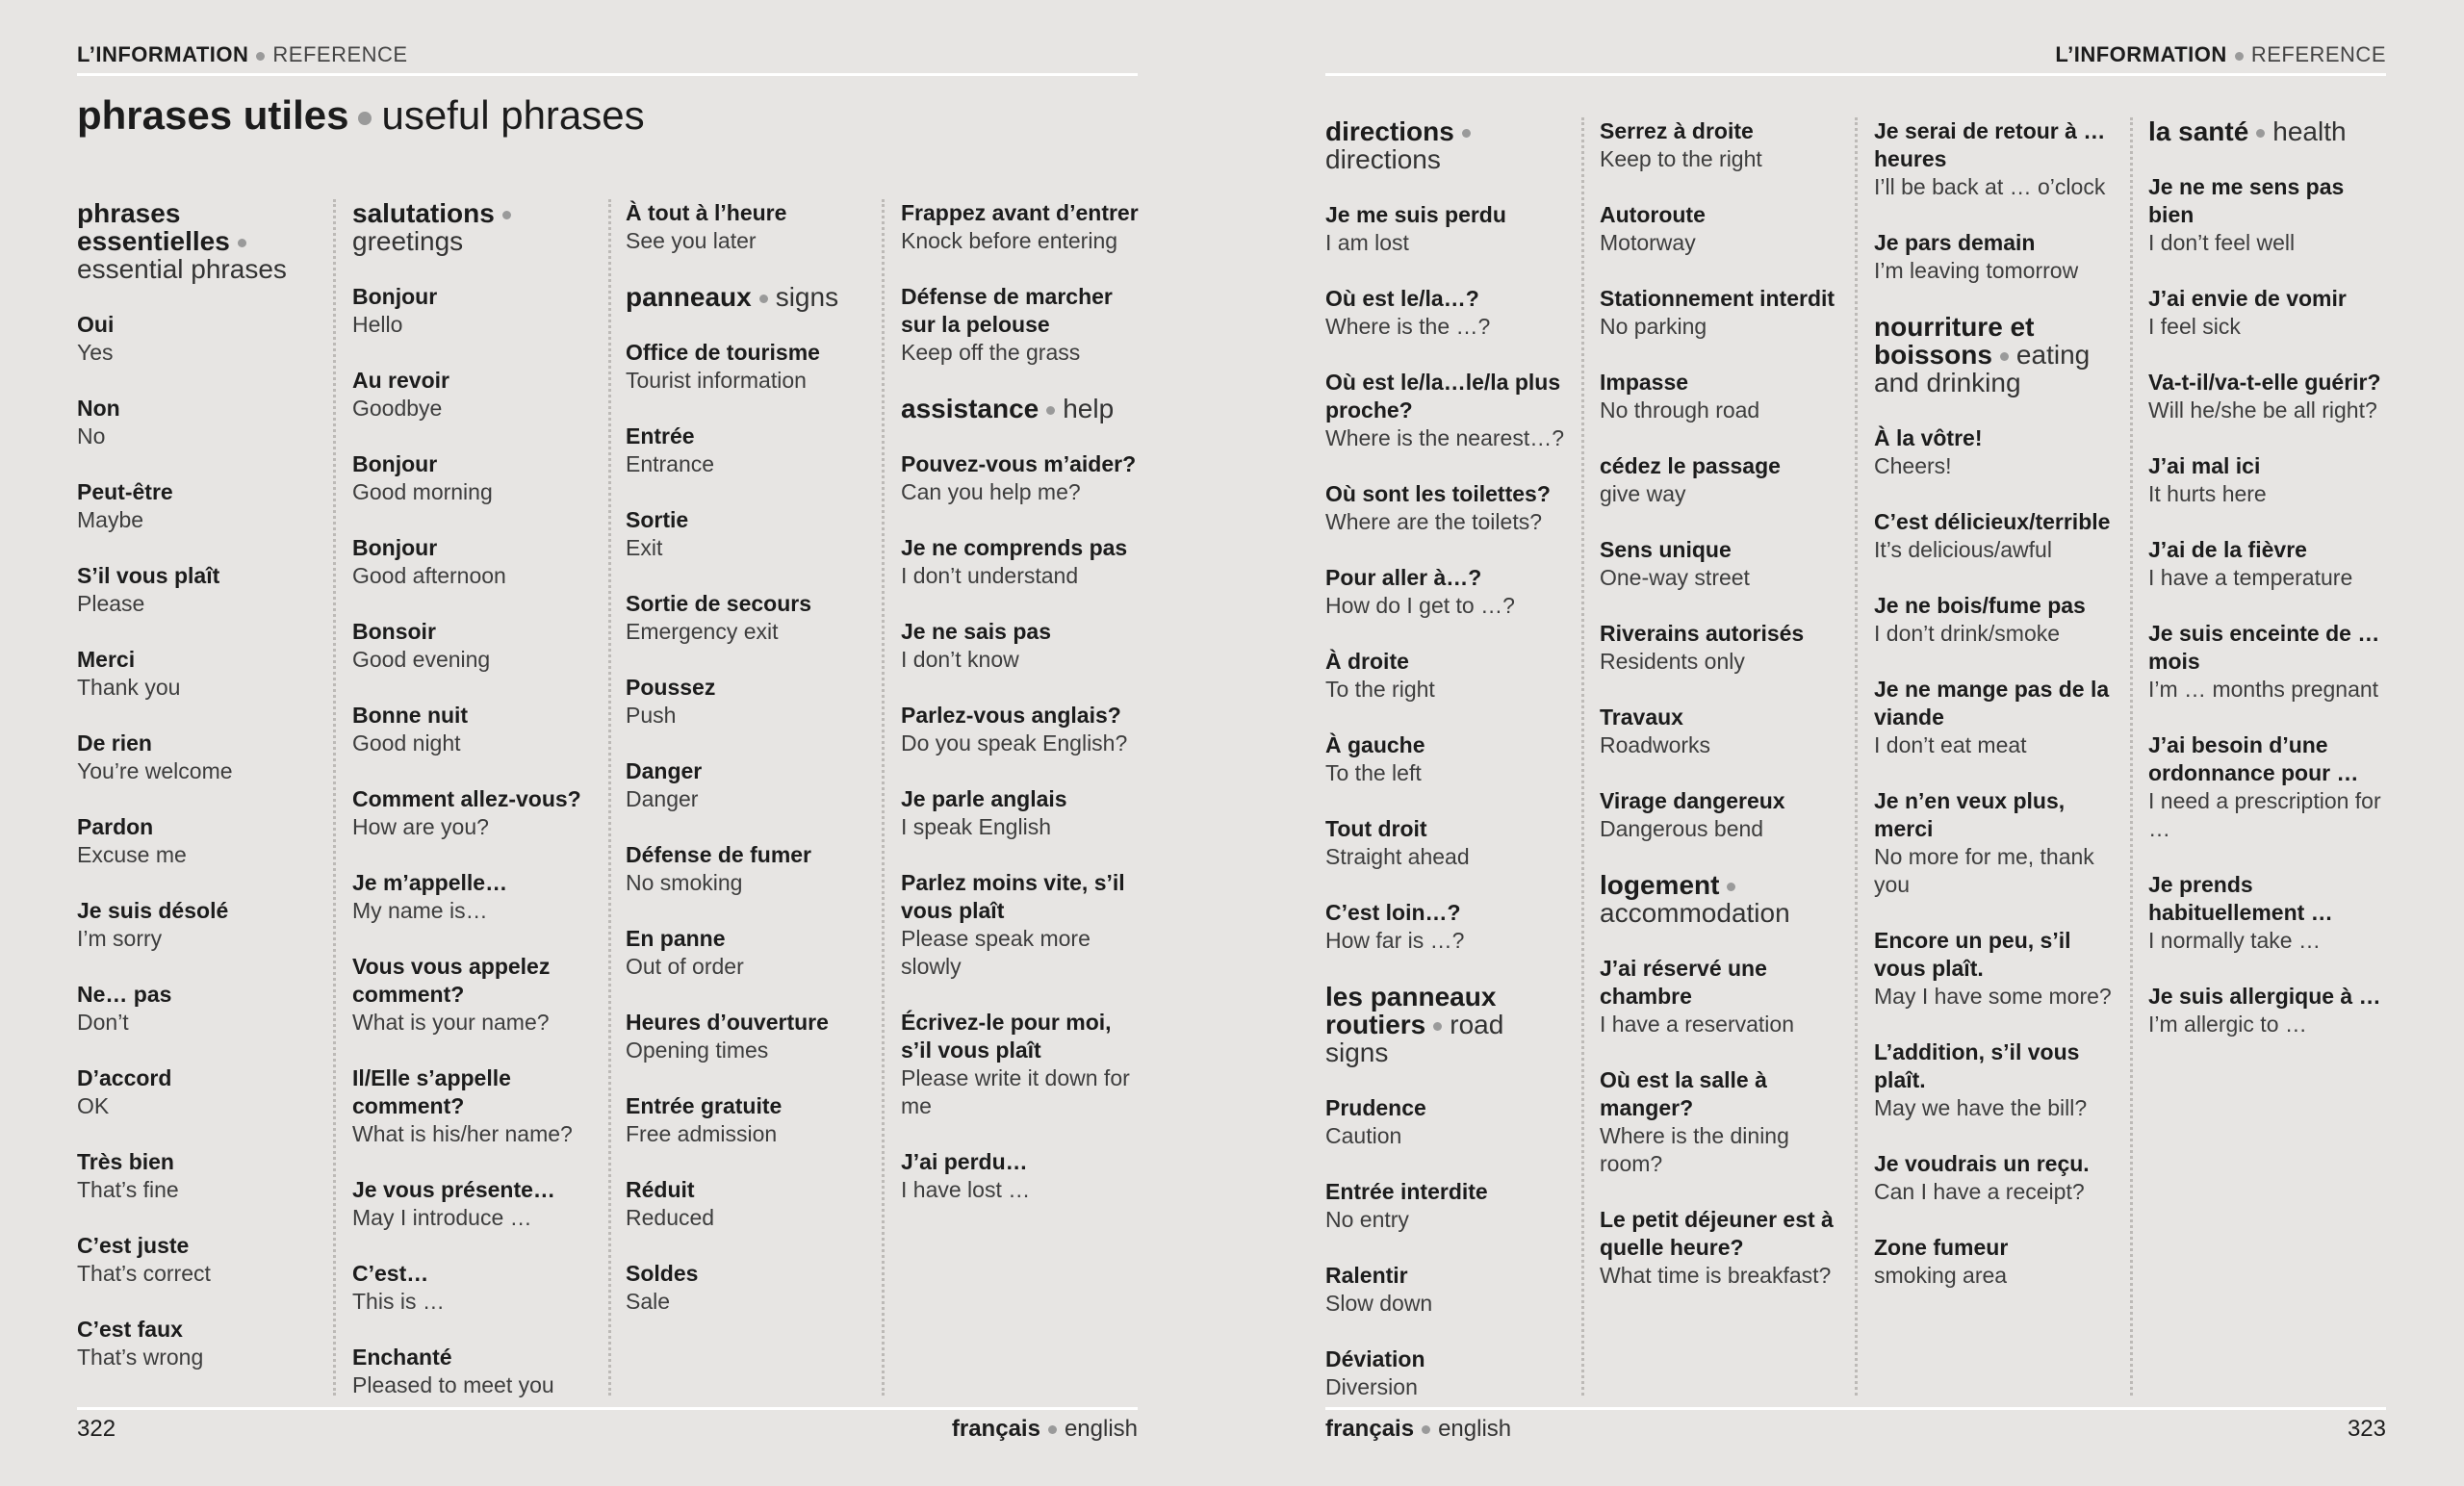 The height and width of the screenshot is (1486, 2464). Describe the element at coordinates (684, 883) in the screenshot. I see `phrase-english: No smoking` at that location.